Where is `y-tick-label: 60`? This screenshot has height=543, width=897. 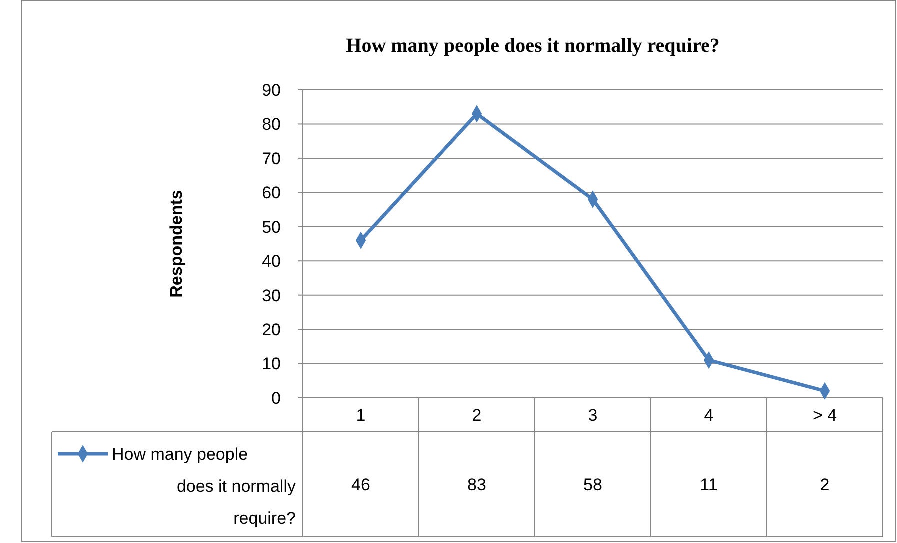
y-tick-label: 60 is located at coordinates (271, 193).